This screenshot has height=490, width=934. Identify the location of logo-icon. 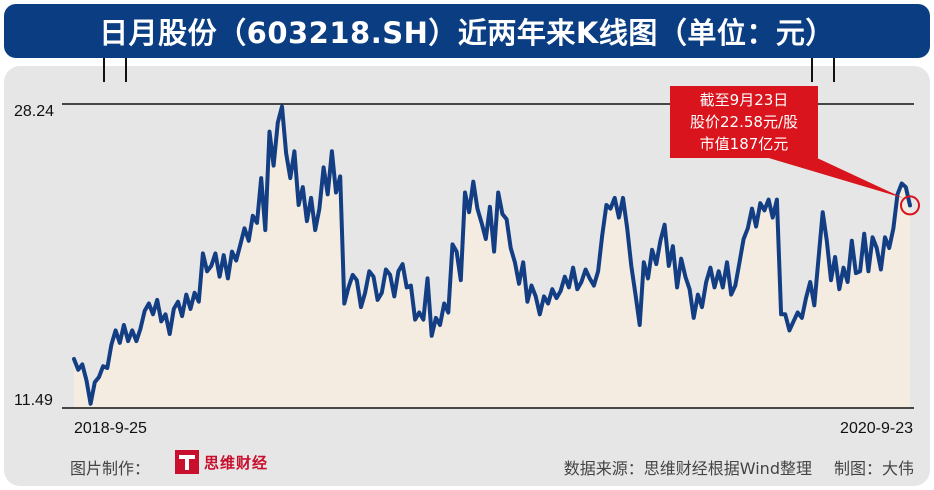
(187, 462).